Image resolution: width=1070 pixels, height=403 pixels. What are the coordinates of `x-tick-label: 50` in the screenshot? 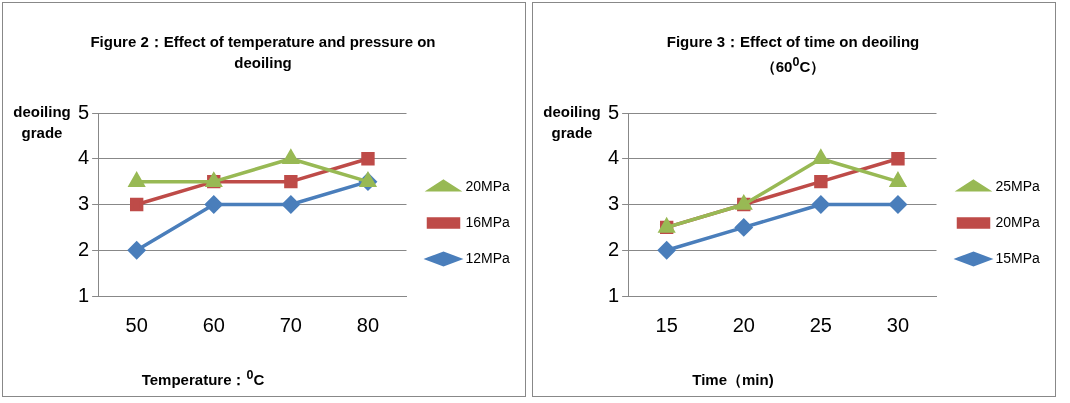 It's located at (136, 324).